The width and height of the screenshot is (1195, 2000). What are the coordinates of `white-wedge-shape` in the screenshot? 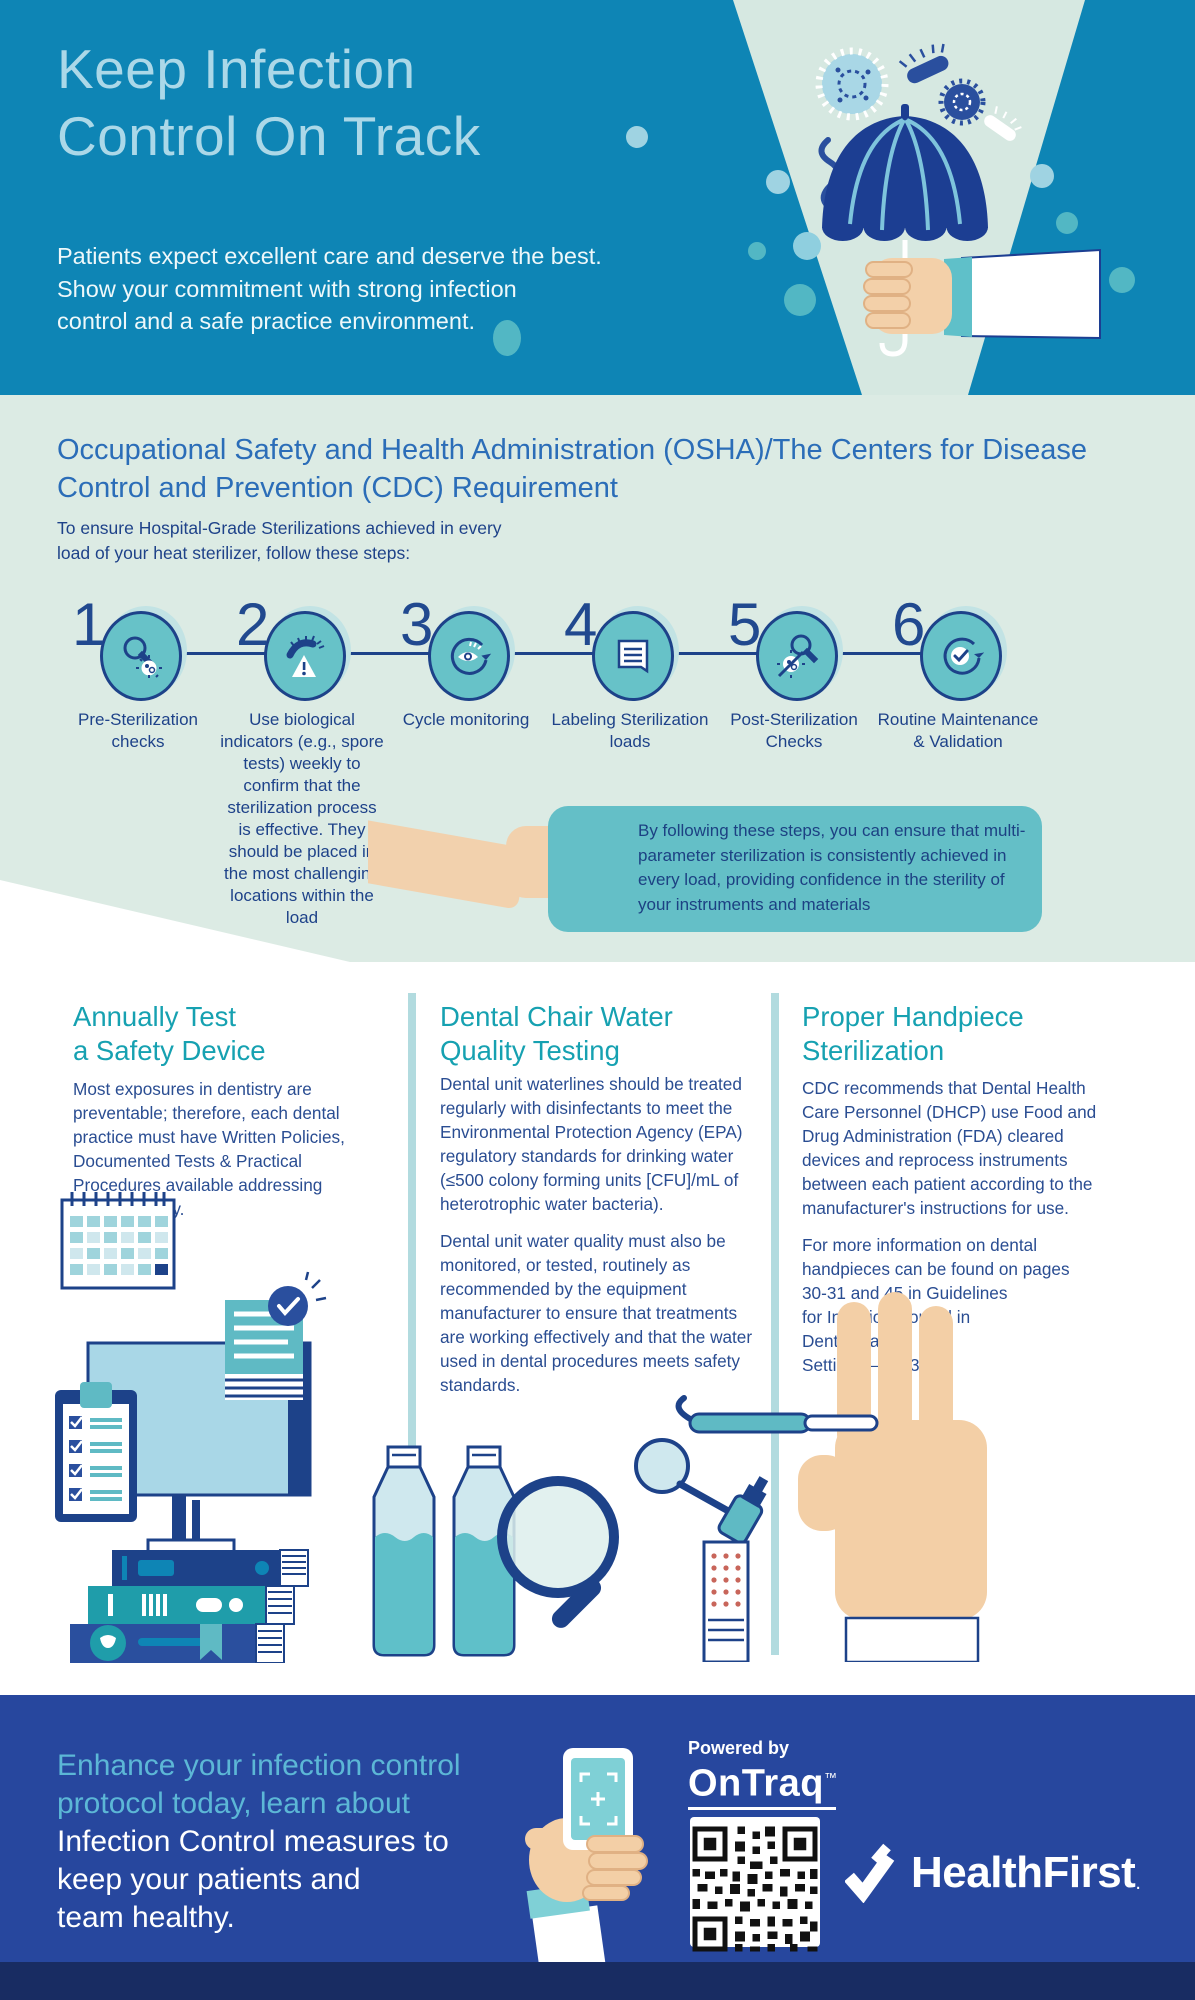 It's located at (175, 921).